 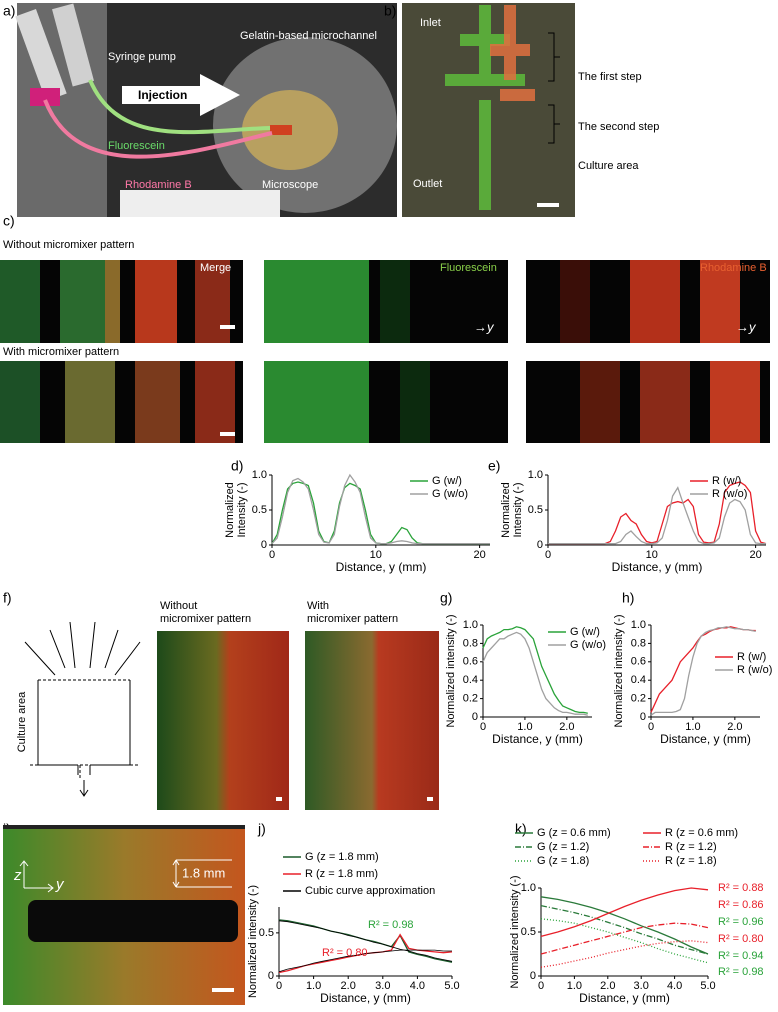 What do you see at coordinates (261, 829) in the screenshot?
I see `panel-label: j)` at bounding box center [261, 829].